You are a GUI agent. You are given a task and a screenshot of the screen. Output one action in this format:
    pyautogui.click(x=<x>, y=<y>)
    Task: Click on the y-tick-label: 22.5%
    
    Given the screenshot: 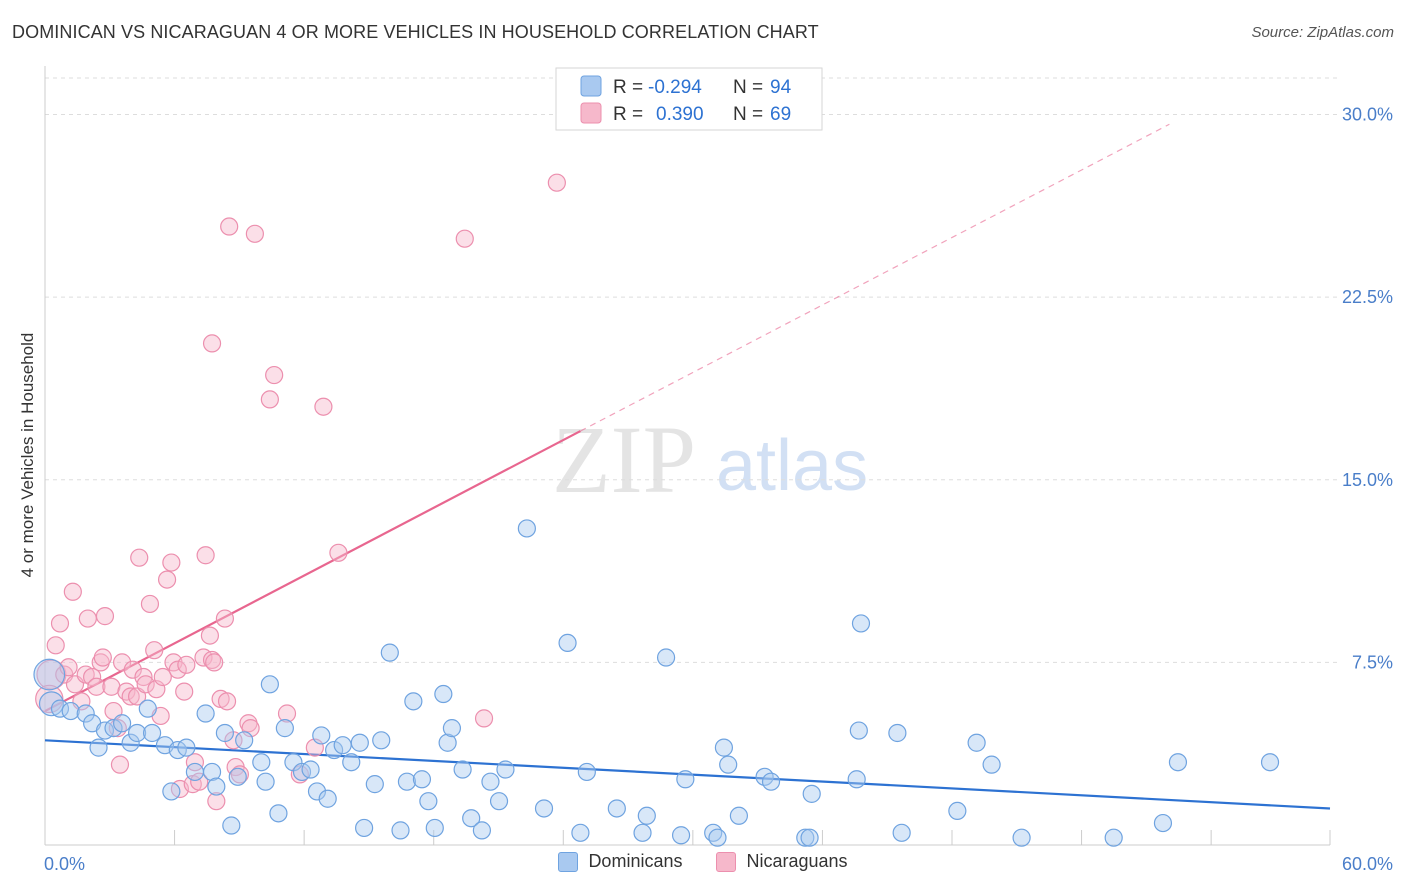 What is the action you would take?
    pyautogui.click(x=1367, y=297)
    